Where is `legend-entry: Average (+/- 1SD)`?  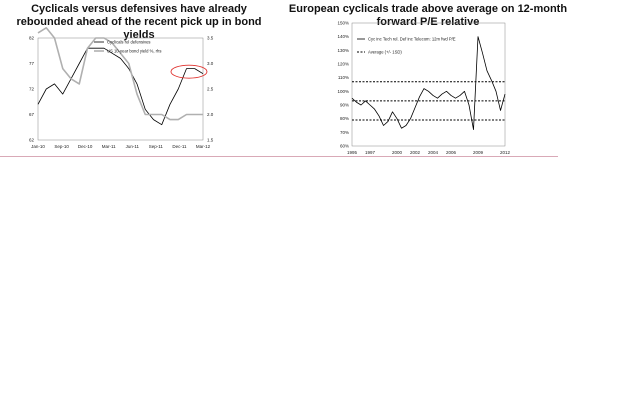
legend-entry: Average (+/- 1SD) is located at coordinates (385, 52).